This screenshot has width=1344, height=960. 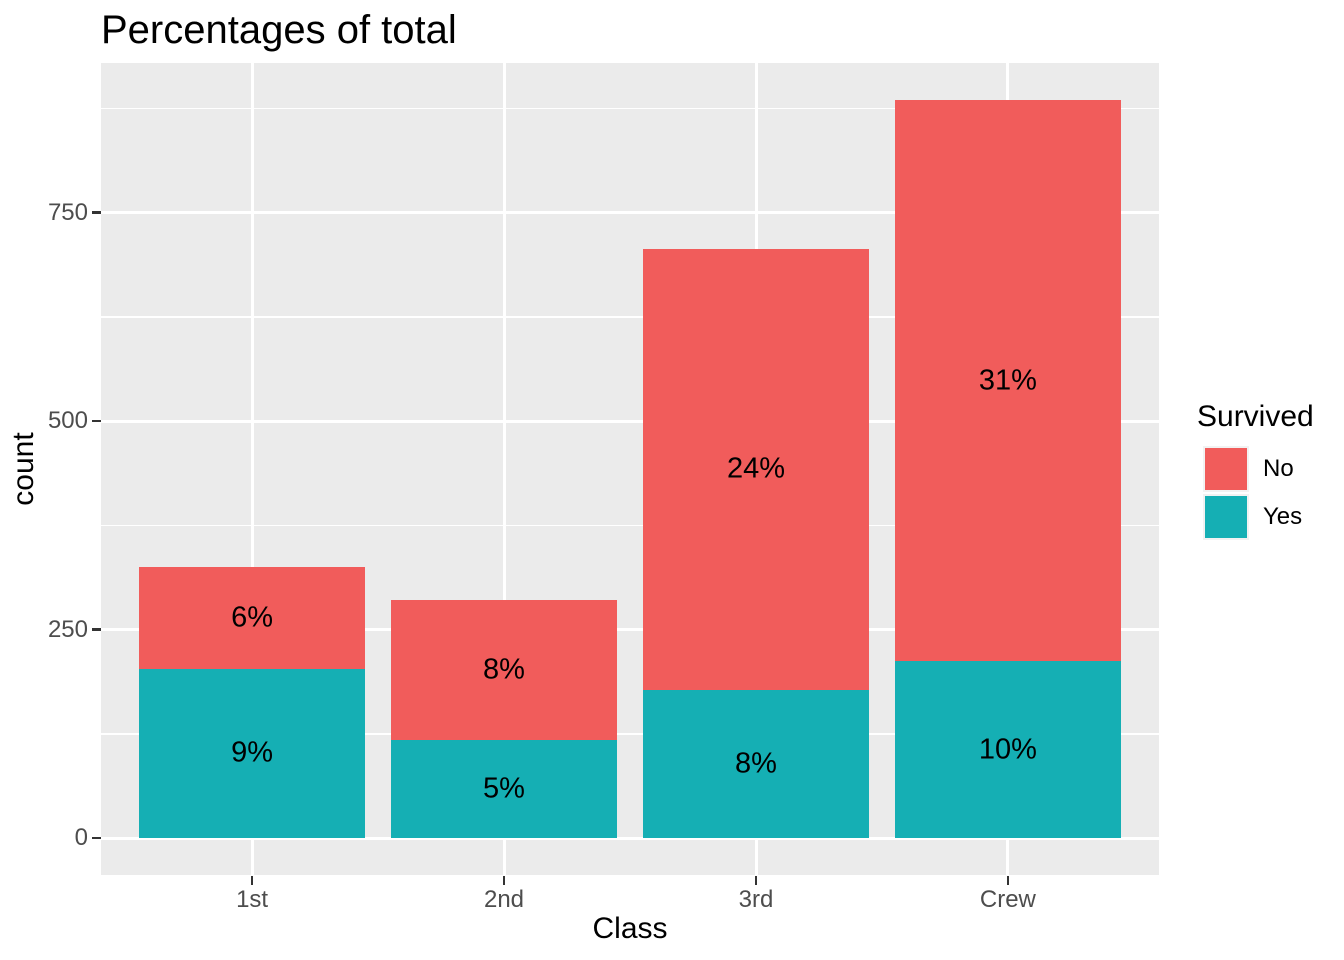 I want to click on bar-segment-1st-yes, so click(x=252, y=753).